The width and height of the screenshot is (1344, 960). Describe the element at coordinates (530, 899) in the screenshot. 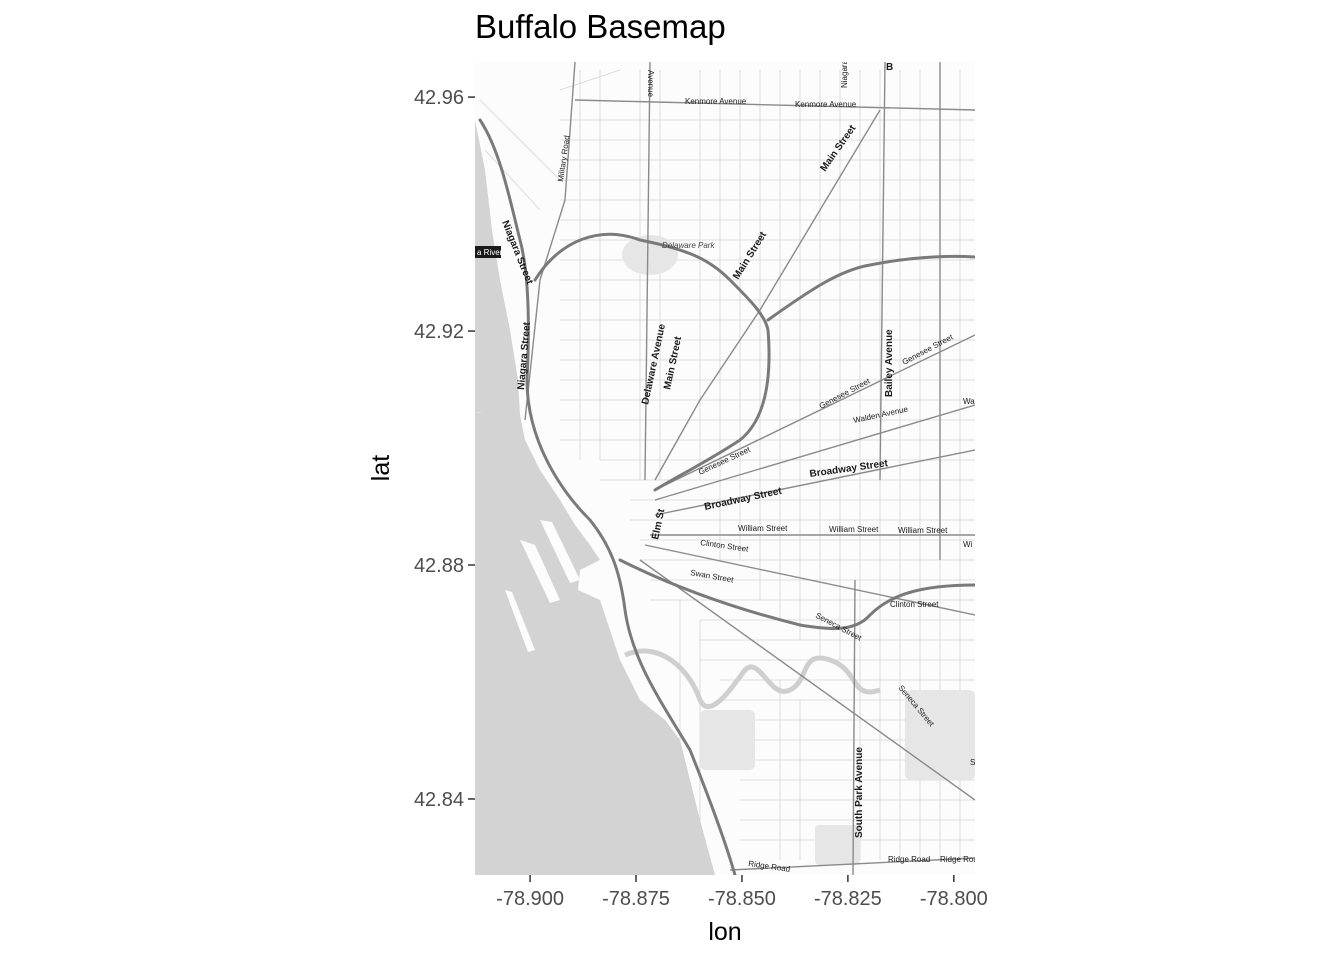

I see `x-tick-label: -78.900` at that location.